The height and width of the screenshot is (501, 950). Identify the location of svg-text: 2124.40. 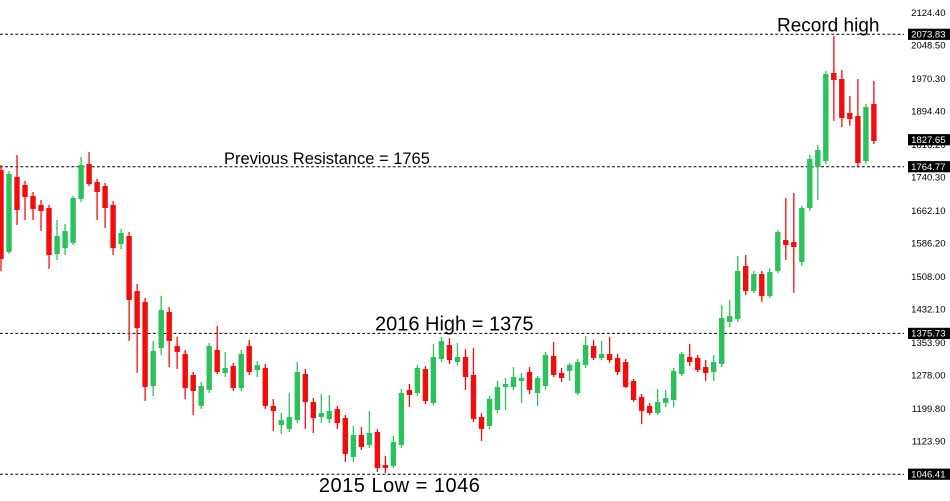
(928, 13).